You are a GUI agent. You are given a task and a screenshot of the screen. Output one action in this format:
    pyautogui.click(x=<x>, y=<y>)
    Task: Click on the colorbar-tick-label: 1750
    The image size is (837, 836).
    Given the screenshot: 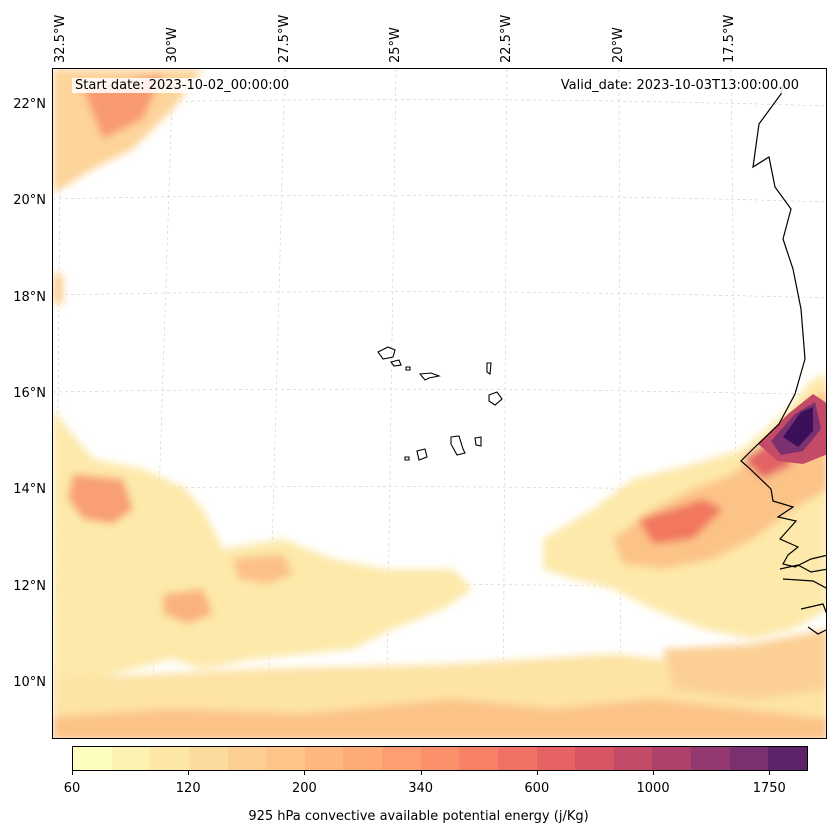 What is the action you would take?
    pyautogui.click(x=769, y=788)
    